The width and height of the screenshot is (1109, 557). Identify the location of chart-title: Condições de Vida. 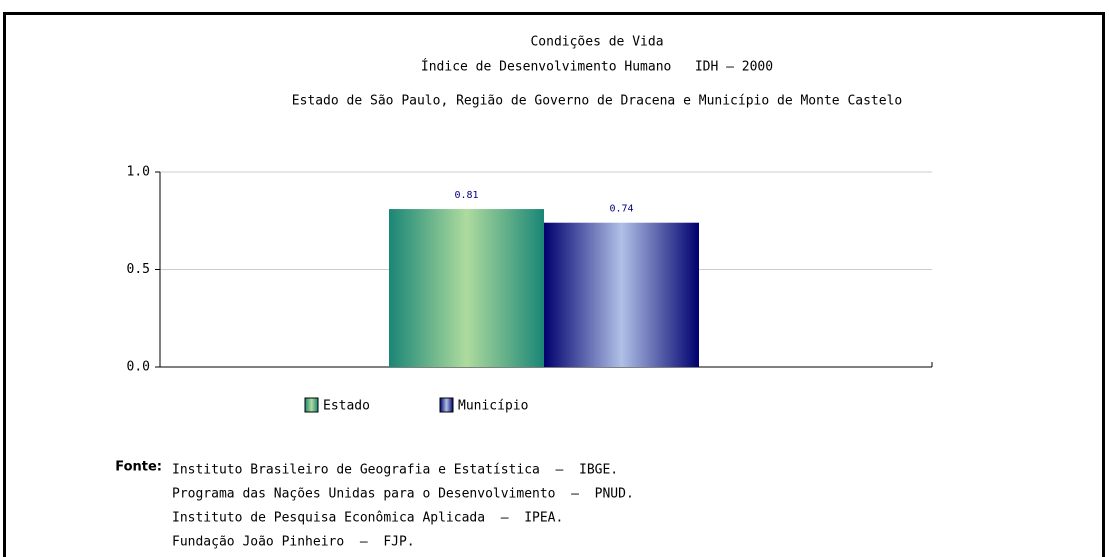
(596, 42).